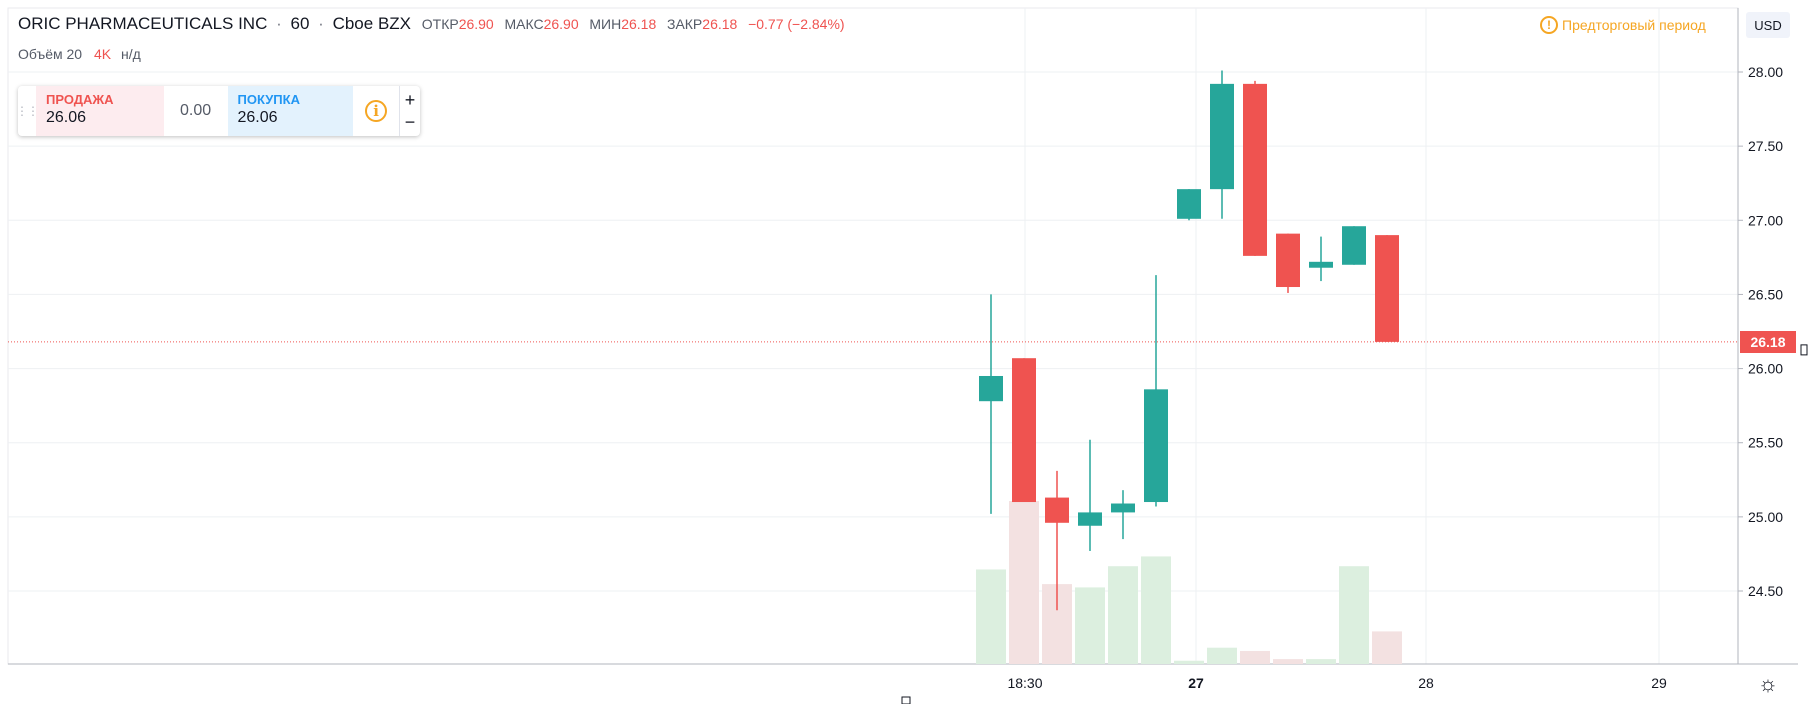 The width and height of the screenshot is (1808, 704). Describe the element at coordinates (409, 111) in the screenshot. I see `quantity-stepper: + −` at that location.